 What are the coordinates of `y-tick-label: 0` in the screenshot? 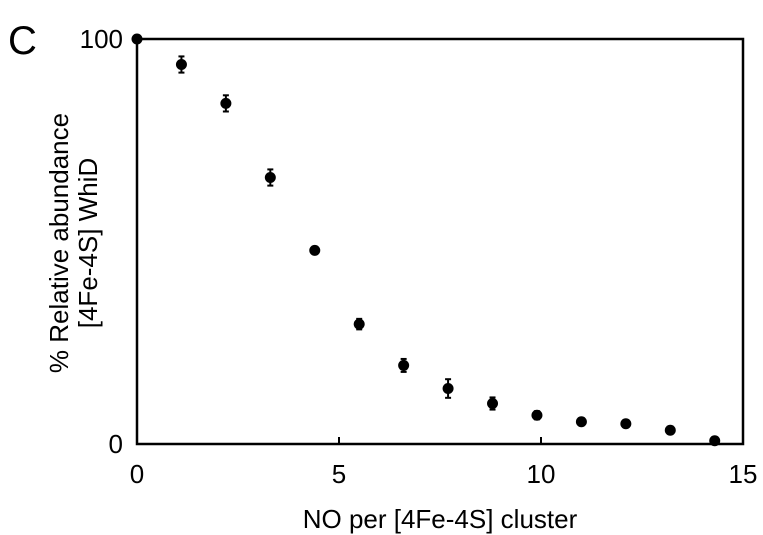 It's located at (116, 444).